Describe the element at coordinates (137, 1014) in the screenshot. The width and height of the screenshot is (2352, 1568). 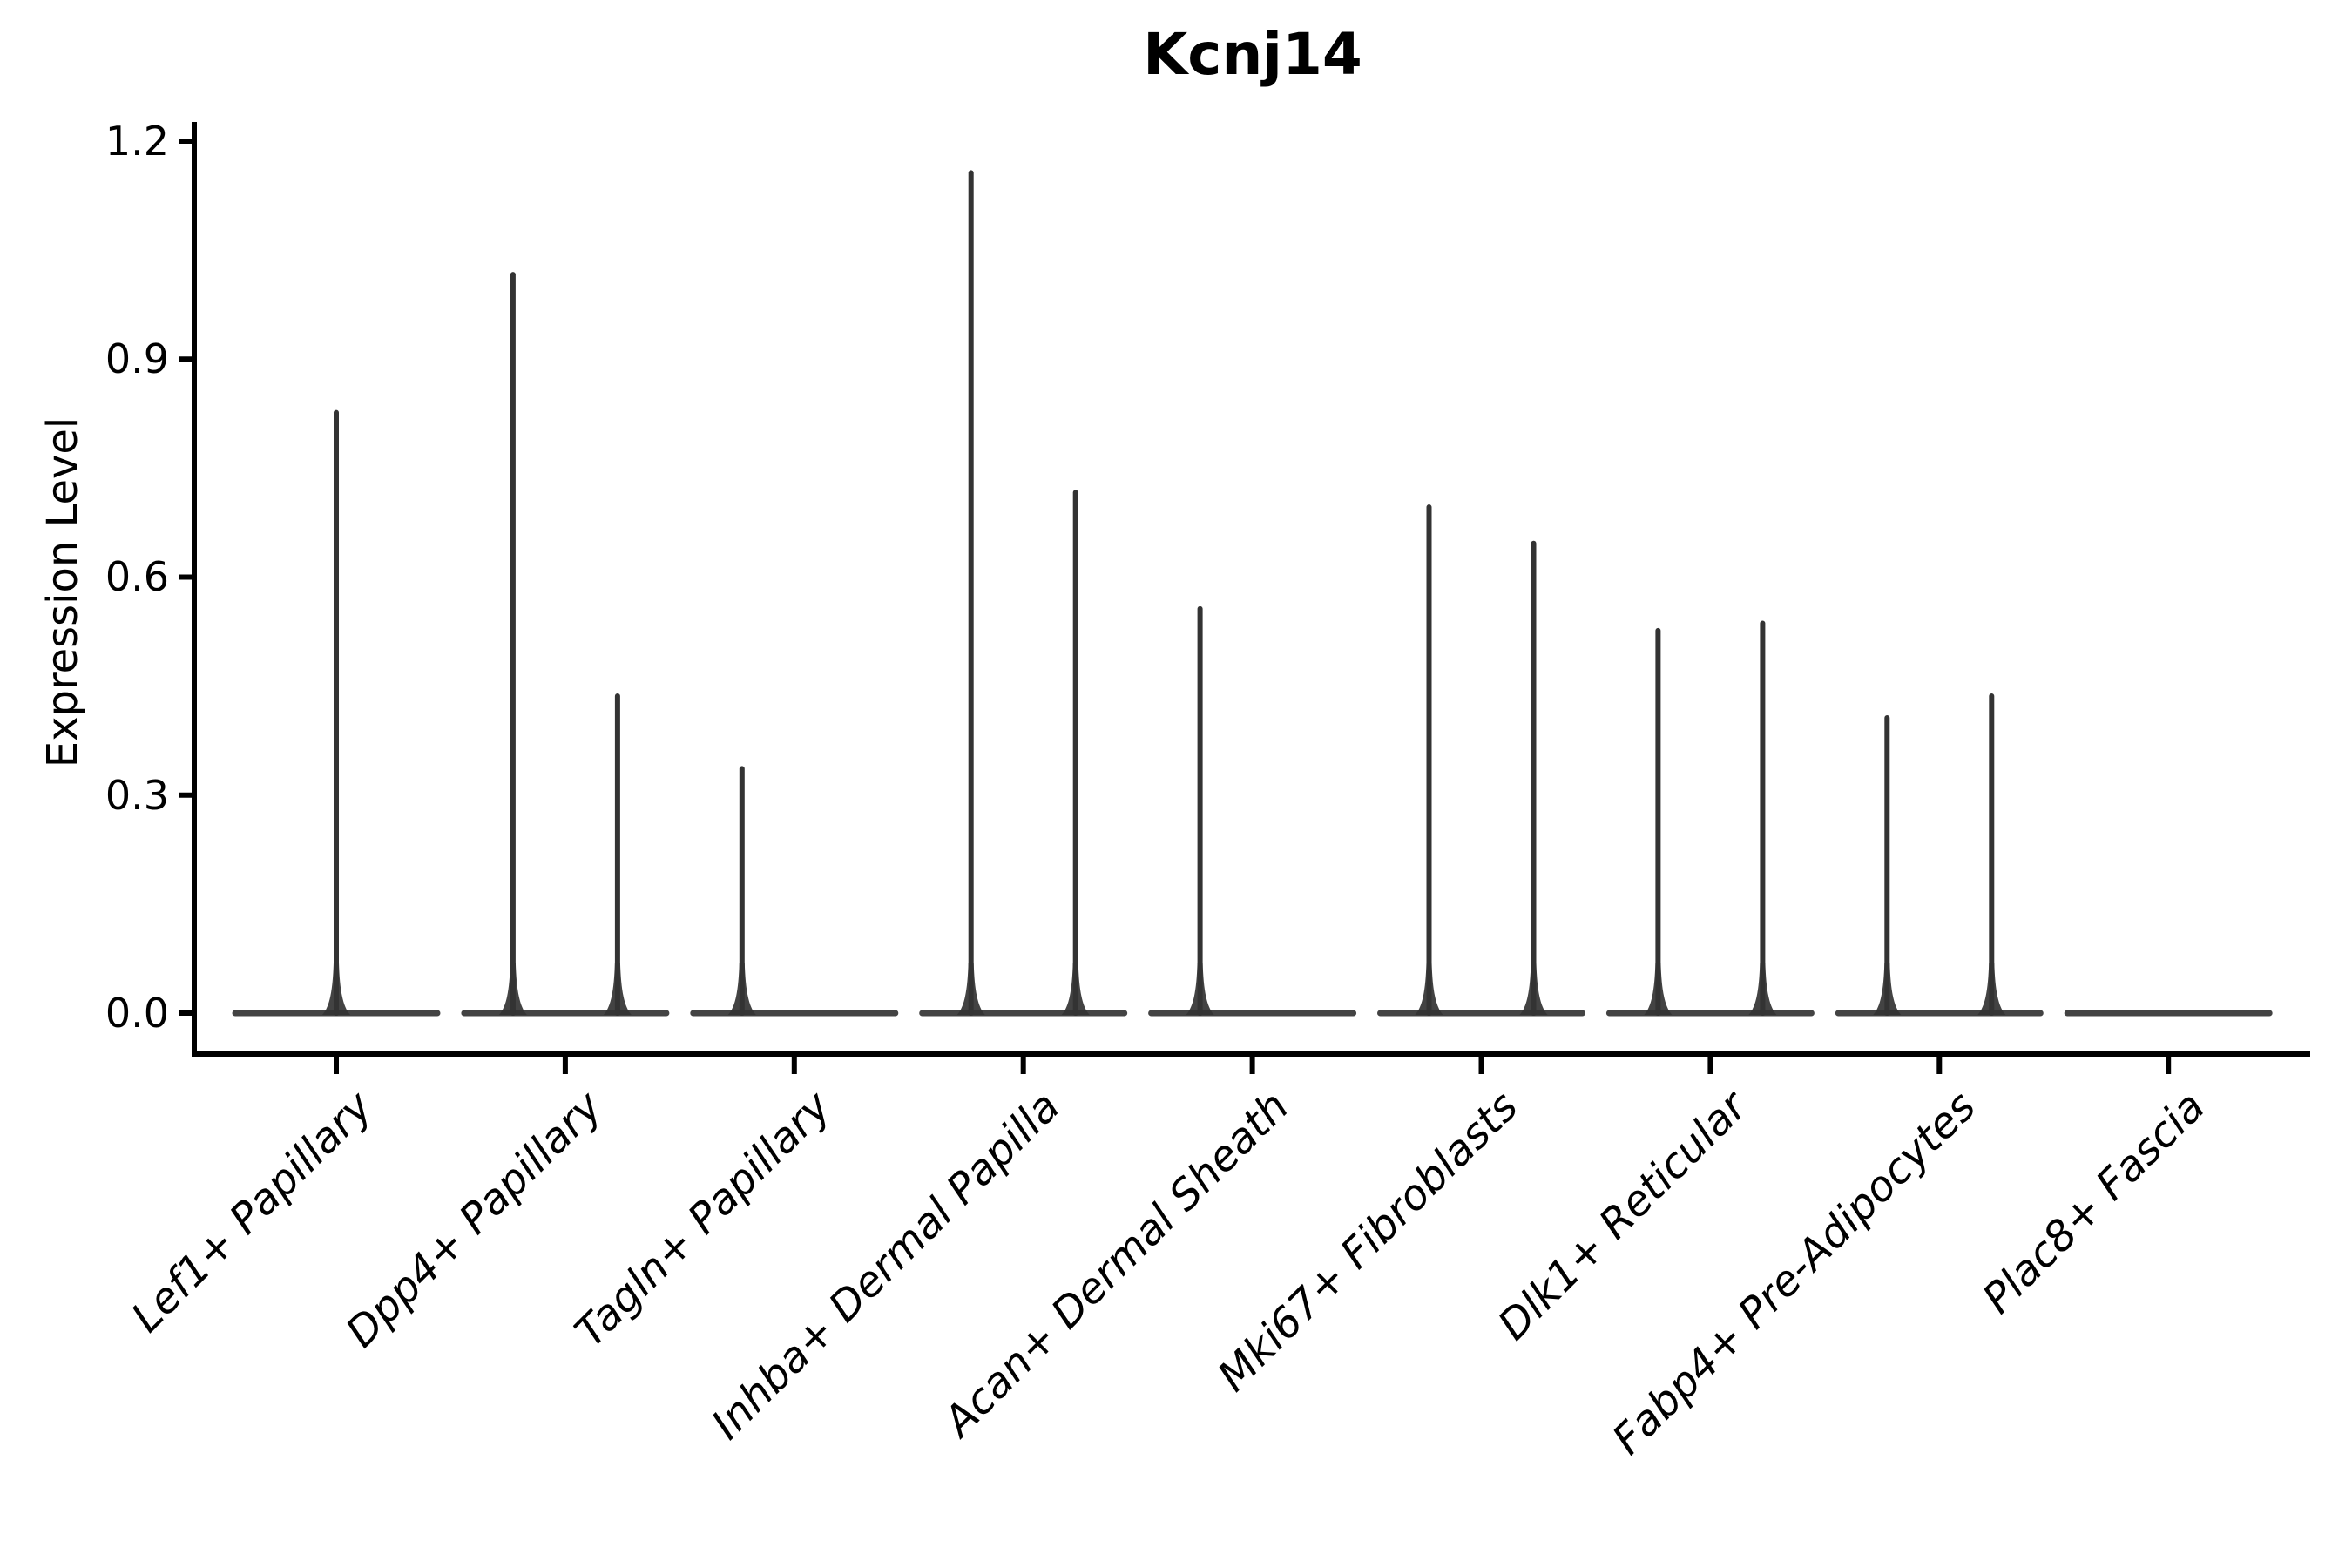
I see `y-tick-label: 0.0` at that location.